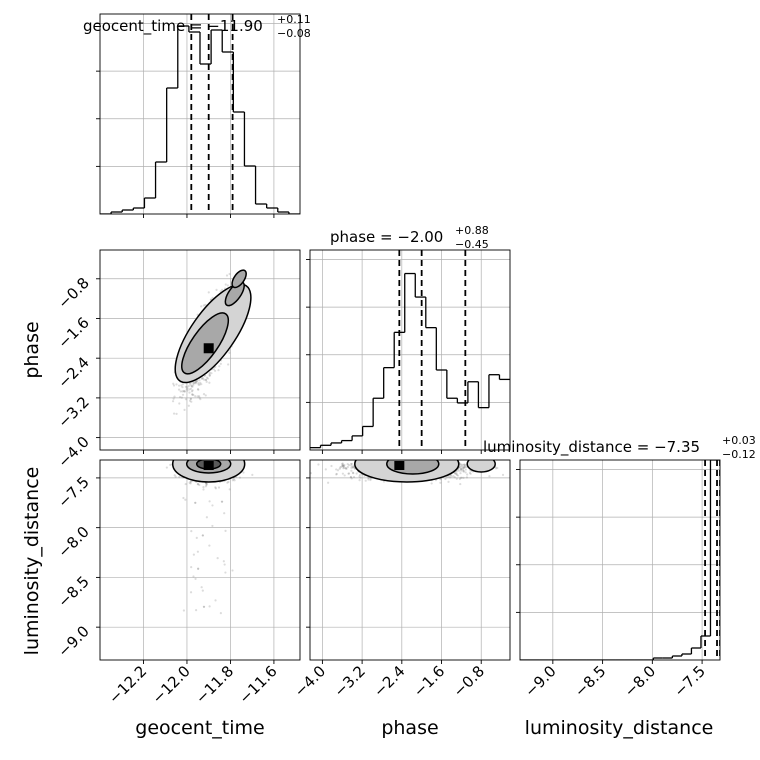 This screenshot has height=760, width=760. What do you see at coordinates (389, 681) in the screenshot?
I see `x-tick-label: −2.4` at bounding box center [389, 681].